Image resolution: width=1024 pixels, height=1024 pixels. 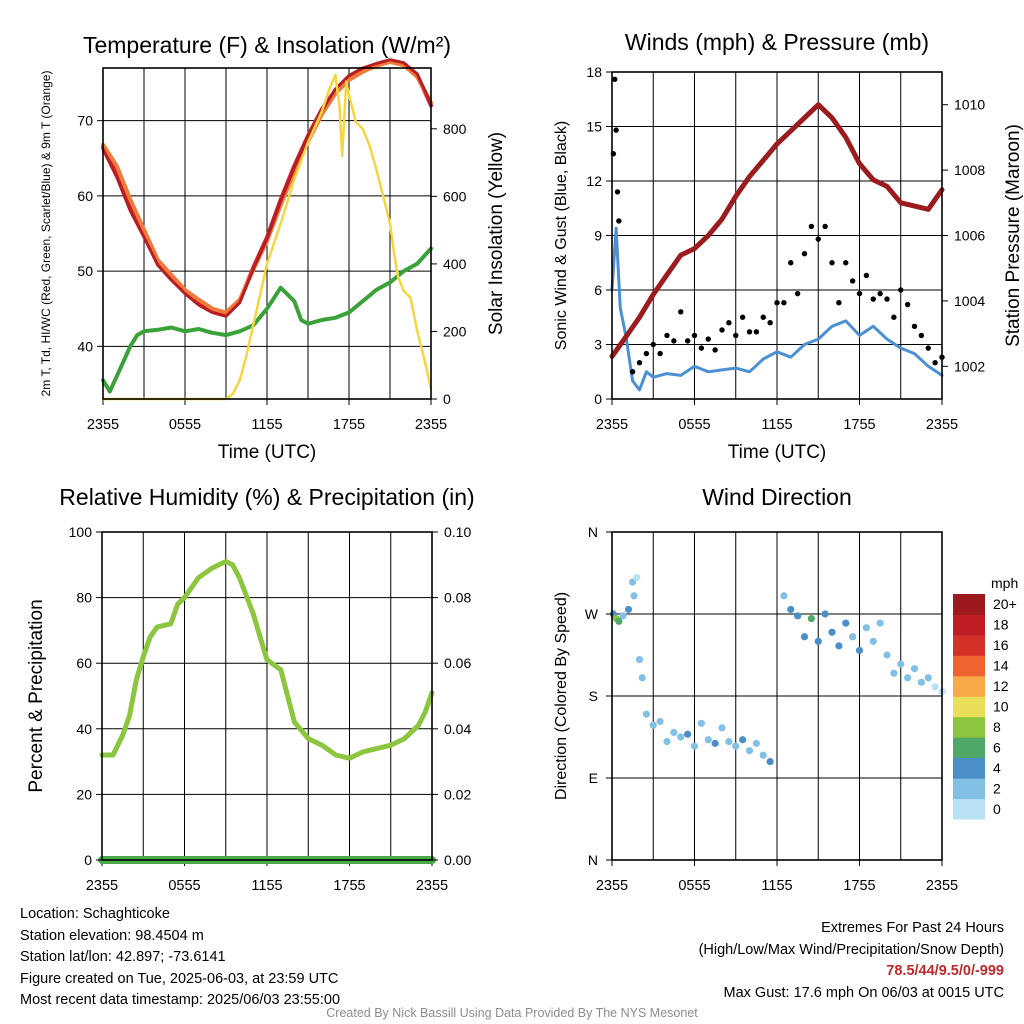 I want to click on colorbar-label: 6, so click(x=997, y=747).